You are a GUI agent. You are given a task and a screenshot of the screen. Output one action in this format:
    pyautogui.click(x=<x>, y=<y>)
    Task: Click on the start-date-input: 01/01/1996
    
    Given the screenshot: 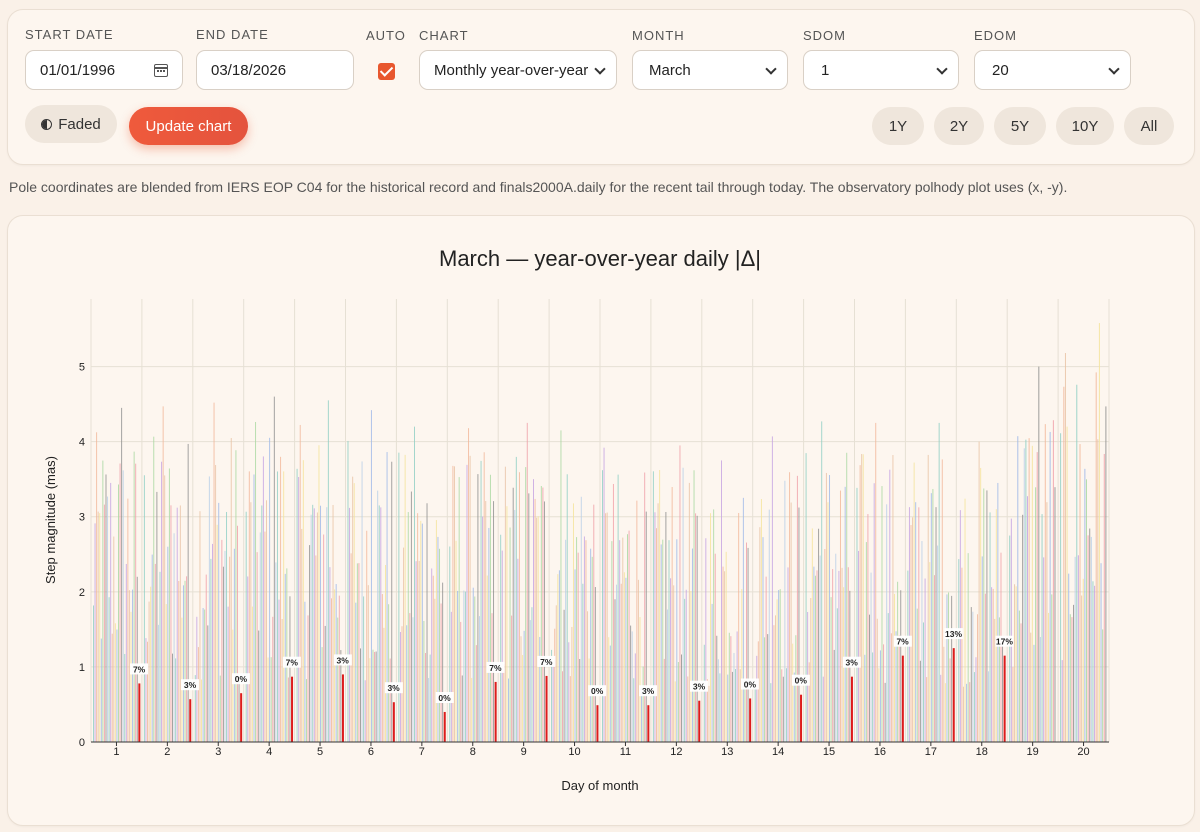 What is the action you would take?
    pyautogui.click(x=104, y=70)
    